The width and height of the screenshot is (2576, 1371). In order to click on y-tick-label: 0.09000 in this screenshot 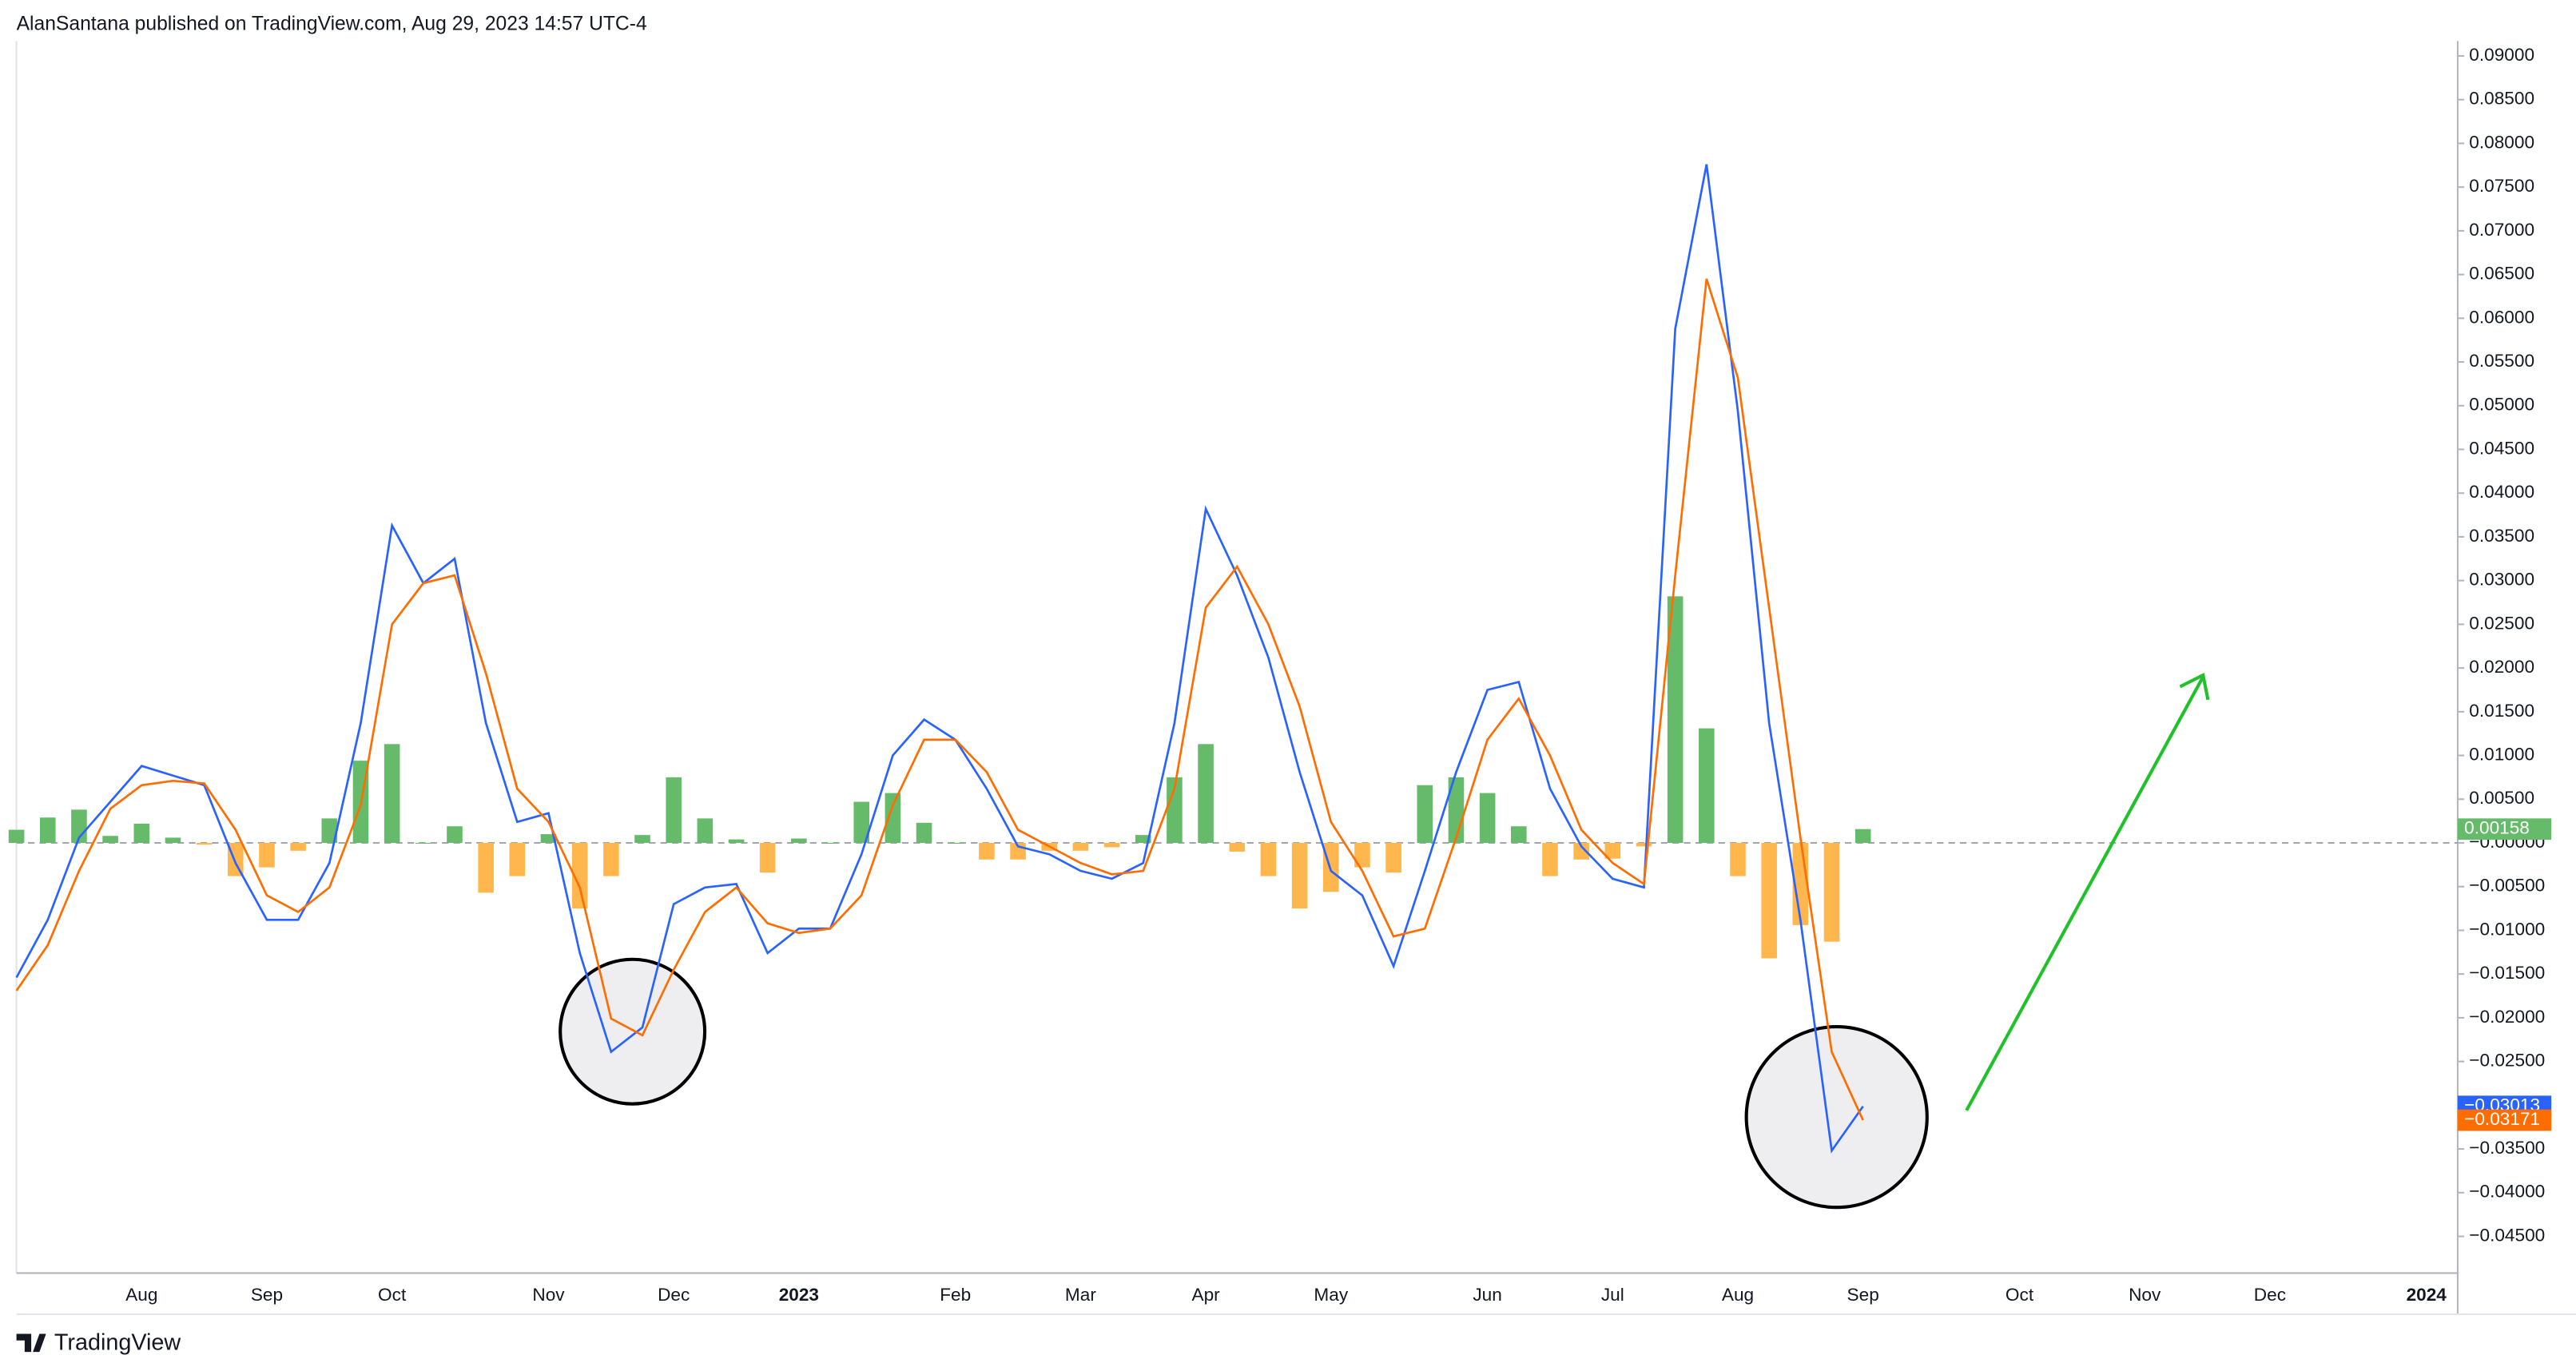, I will do `click(2501, 55)`.